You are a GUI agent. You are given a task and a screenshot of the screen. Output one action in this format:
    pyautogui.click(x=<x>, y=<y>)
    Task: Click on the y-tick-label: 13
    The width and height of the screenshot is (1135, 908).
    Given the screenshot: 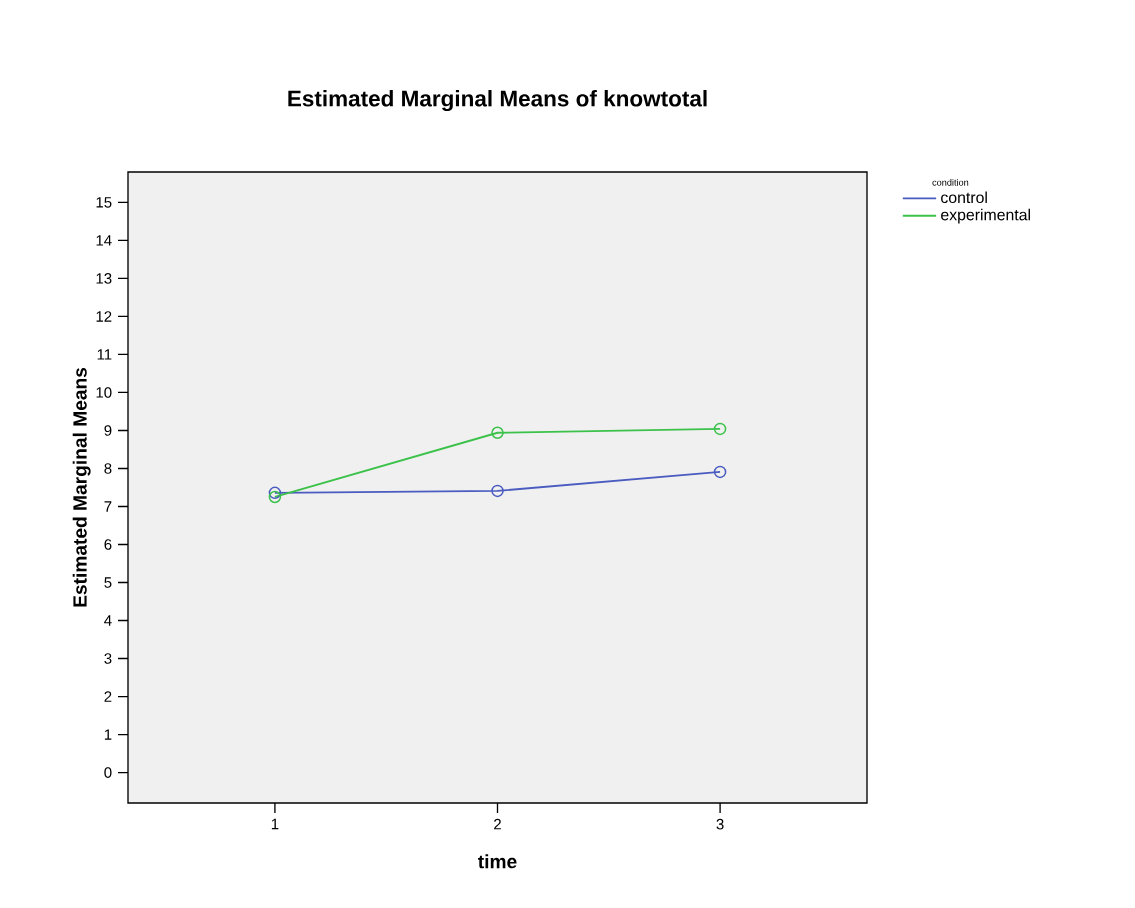 What is the action you would take?
    pyautogui.click(x=104, y=278)
    